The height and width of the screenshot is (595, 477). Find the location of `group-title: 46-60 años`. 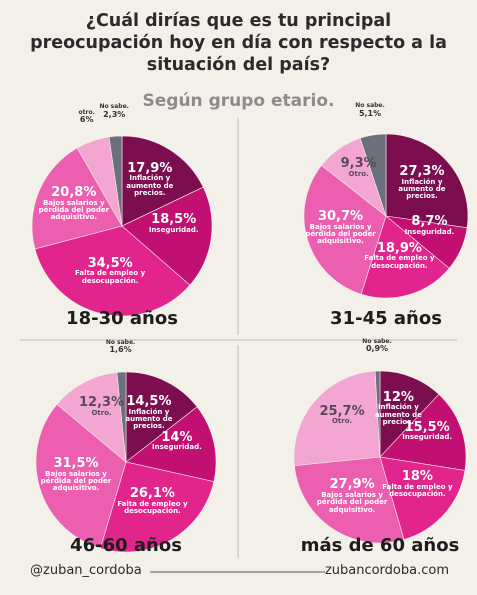

group-title: 46-60 años is located at coordinates (126, 545).